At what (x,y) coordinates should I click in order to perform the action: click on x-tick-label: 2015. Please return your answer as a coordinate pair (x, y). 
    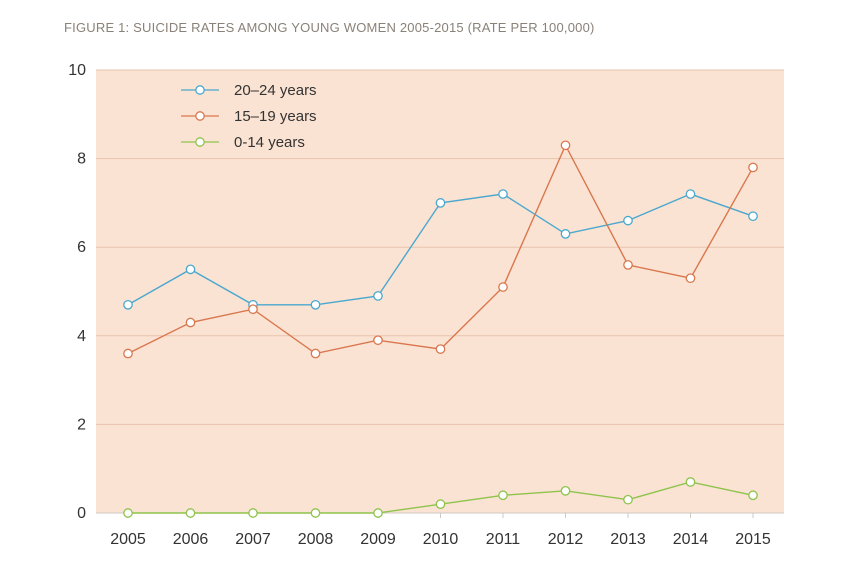
    Looking at the image, I should click on (753, 539).